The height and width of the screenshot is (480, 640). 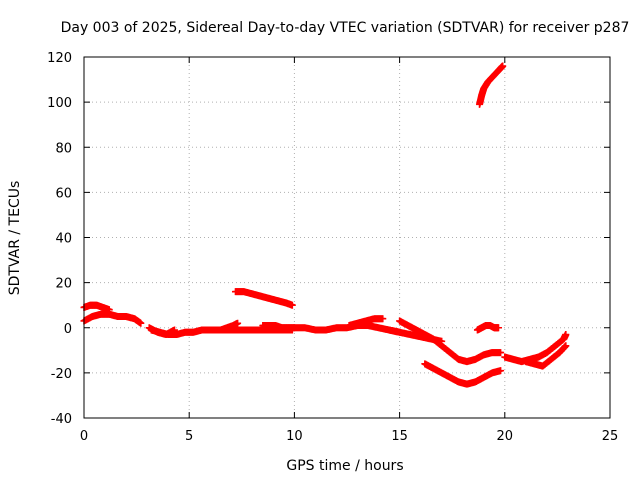 I want to click on x-tick-label: 5, so click(x=189, y=436).